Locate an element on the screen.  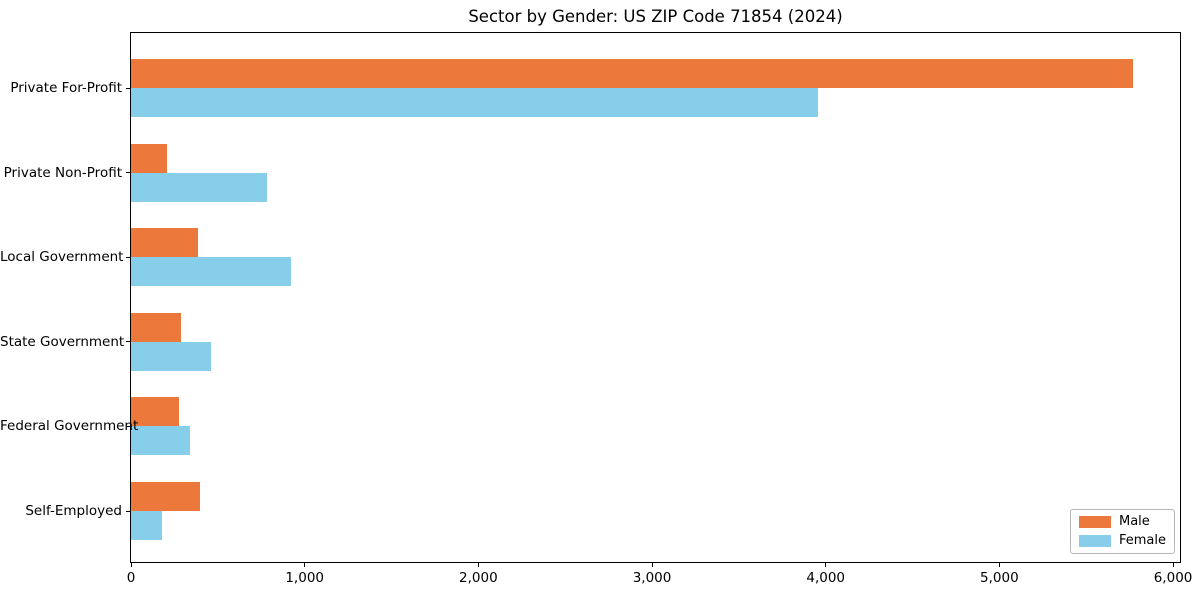
y-tick-label: State Government is located at coordinates (62, 341).